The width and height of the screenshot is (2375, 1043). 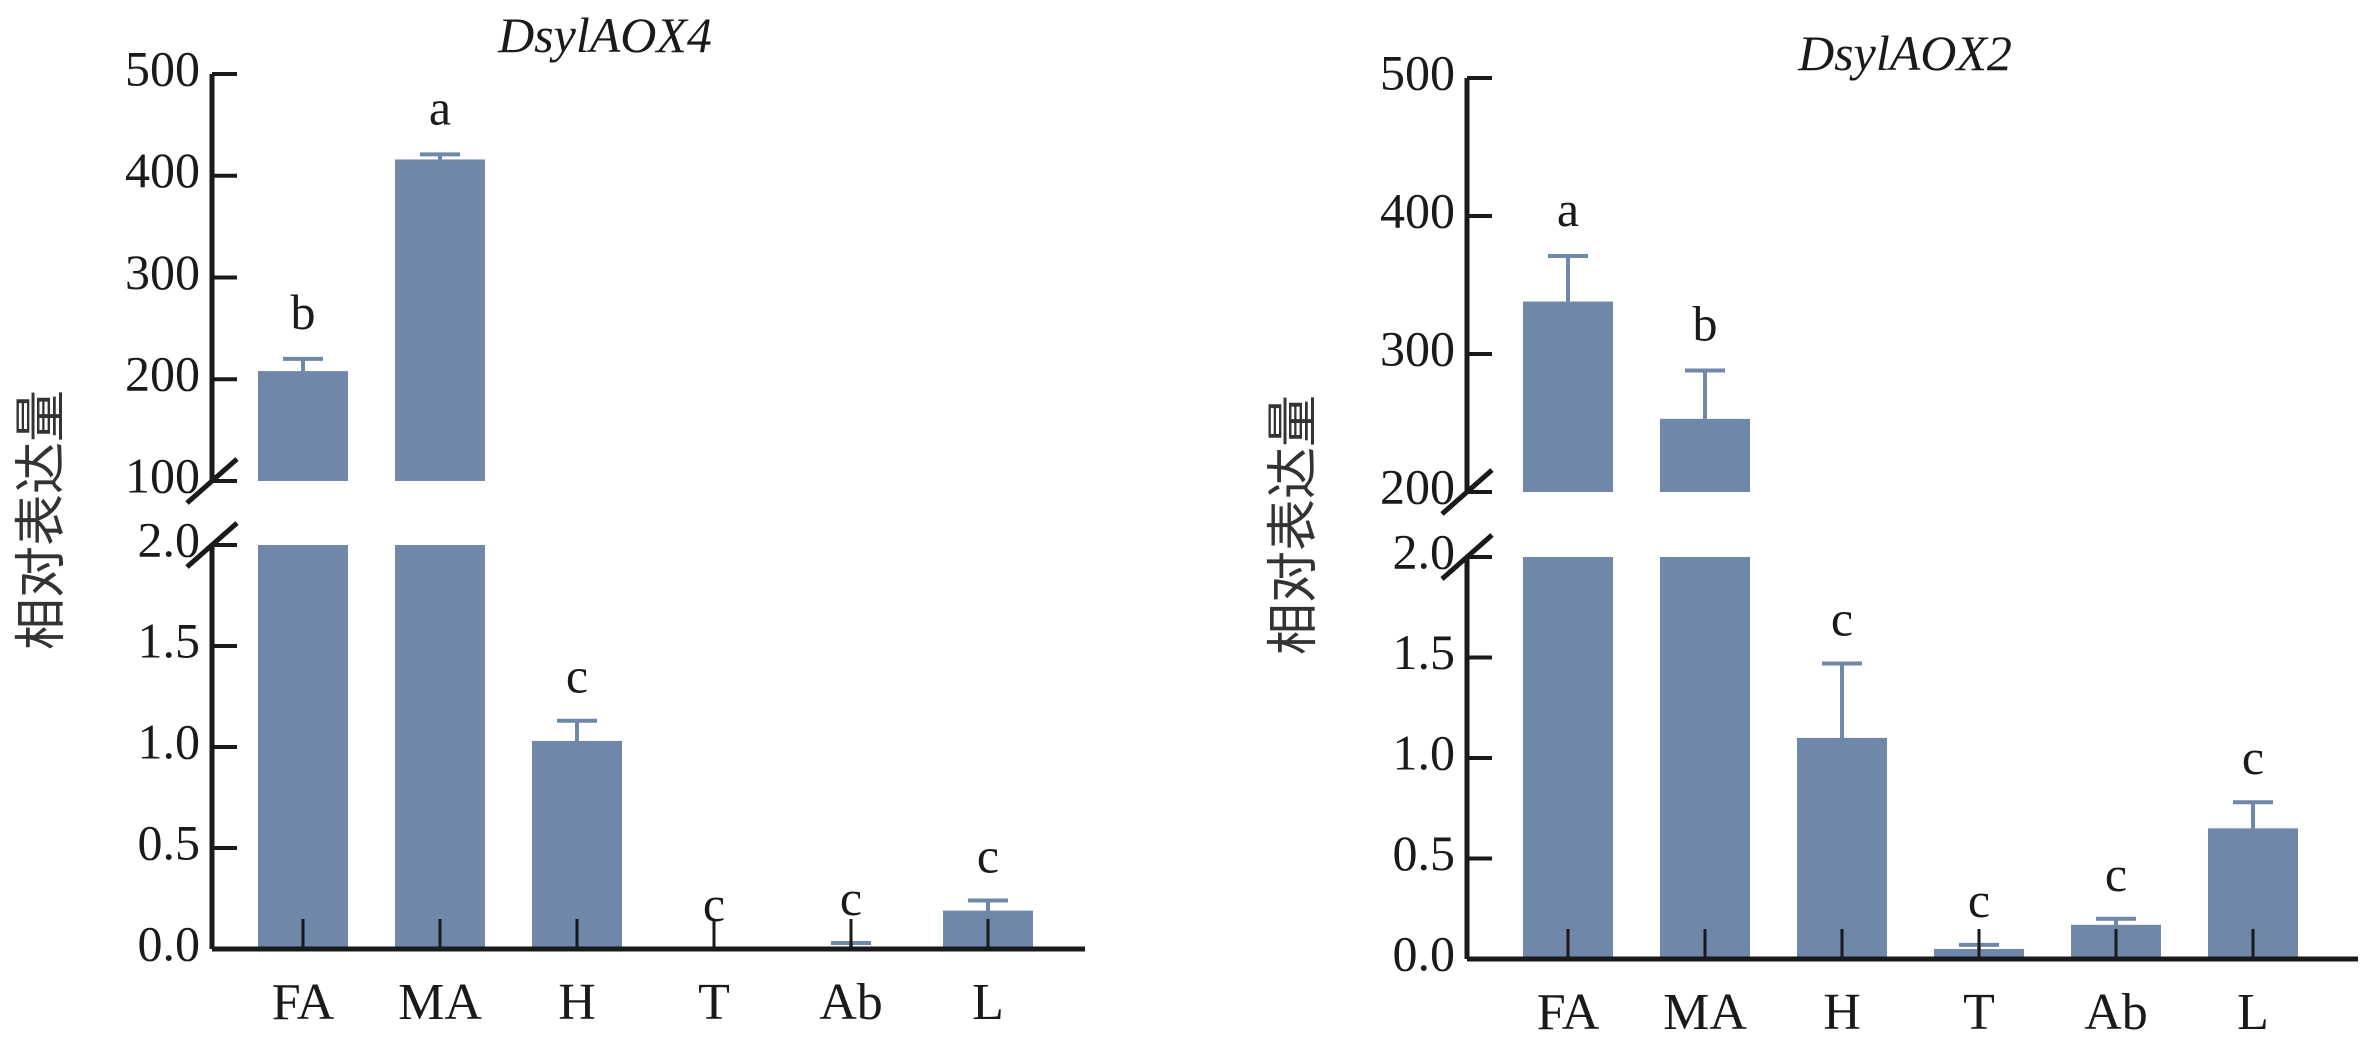 I want to click on chart-title: DsylAOX2, so click(x=1904, y=53).